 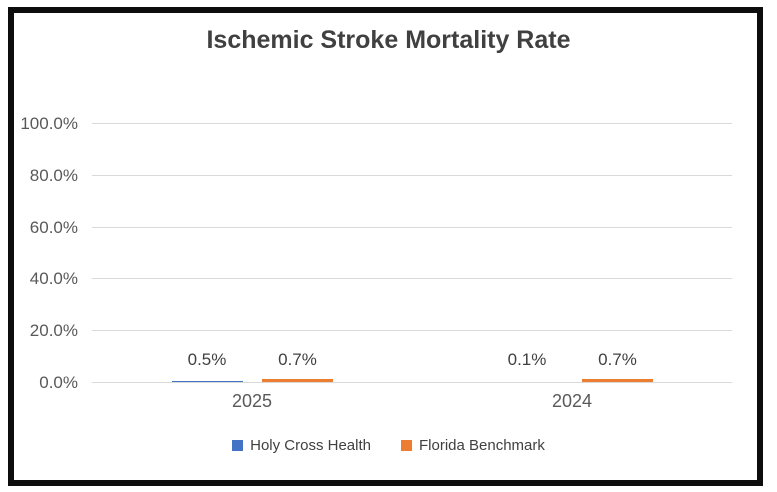 I want to click on bar-value-label: 0.1%, so click(x=527, y=359).